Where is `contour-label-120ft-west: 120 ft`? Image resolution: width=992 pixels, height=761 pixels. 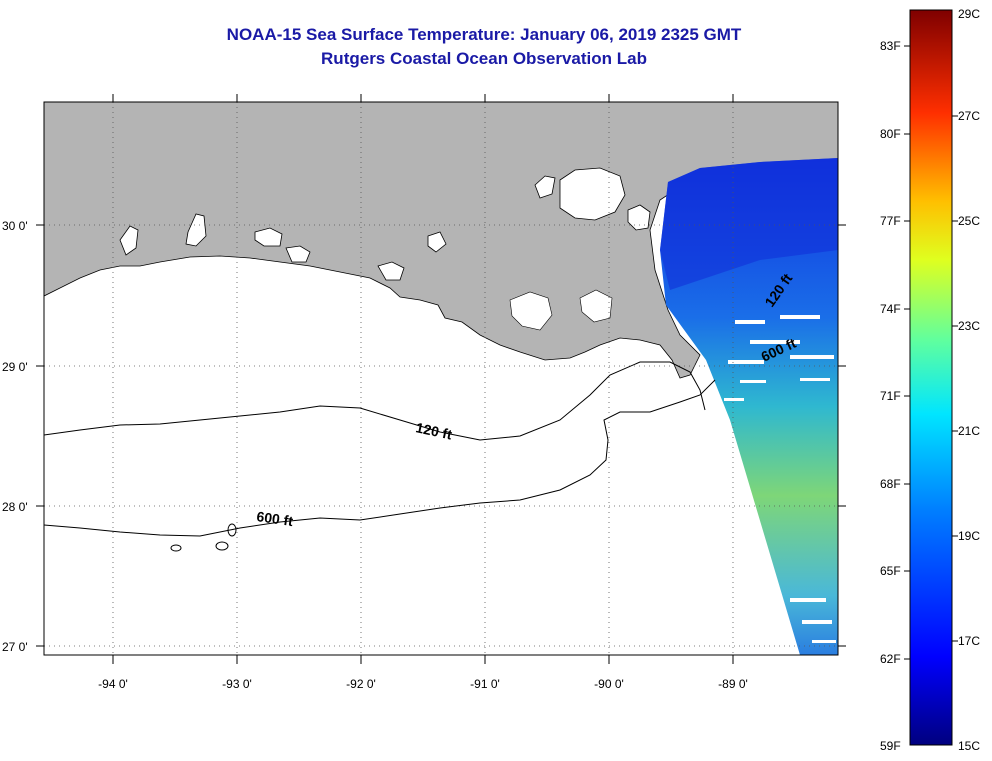 contour-label-120ft-west: 120 ft is located at coordinates (433, 430).